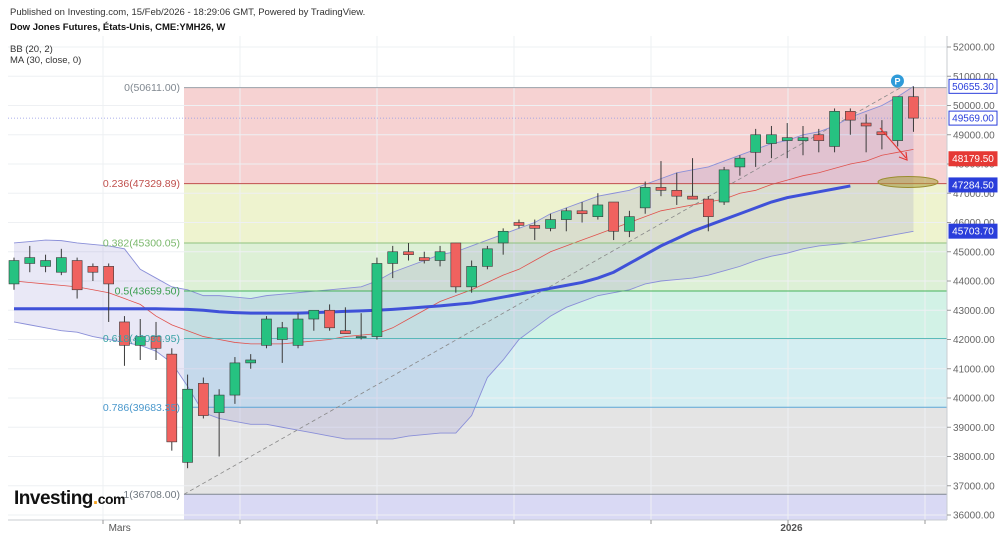 The image size is (1000, 538). I want to click on annotations: P, so click(908, 131).